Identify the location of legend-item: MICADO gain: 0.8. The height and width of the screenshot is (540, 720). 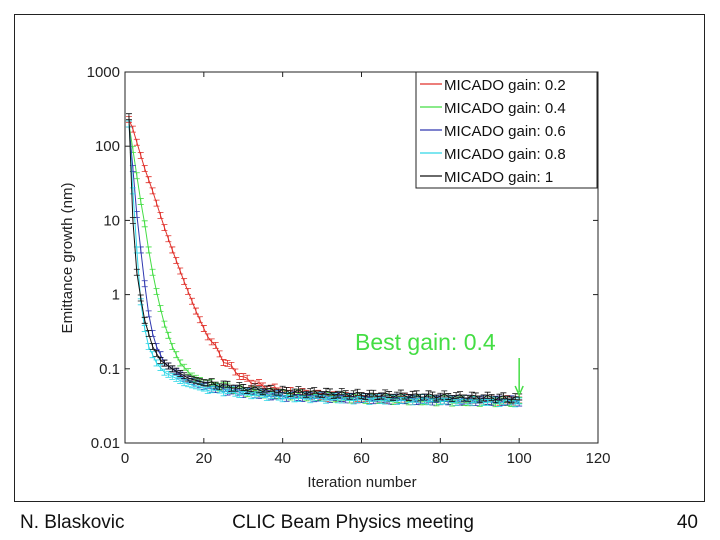
(493, 154).